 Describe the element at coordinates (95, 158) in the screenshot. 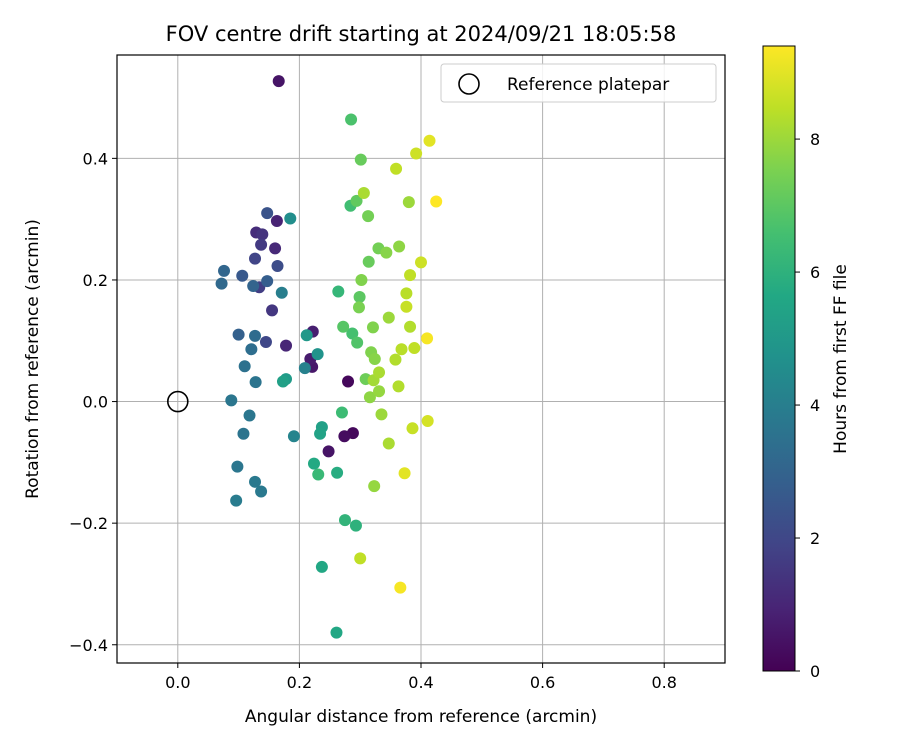

I see `y-tick-label: 0.4` at that location.